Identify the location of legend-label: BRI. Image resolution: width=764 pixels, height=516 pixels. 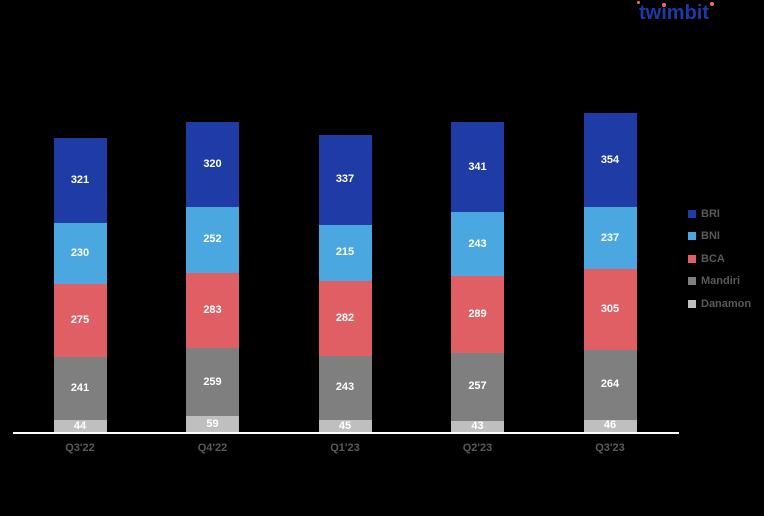
(710, 213).